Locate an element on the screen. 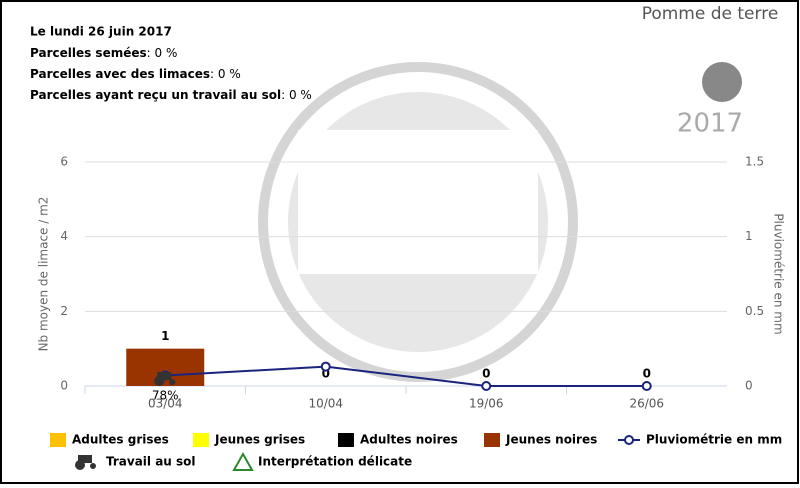 Image resolution: width=800 pixels, height=488 pixels. y2-tick-label: 0.5 is located at coordinates (754, 311).